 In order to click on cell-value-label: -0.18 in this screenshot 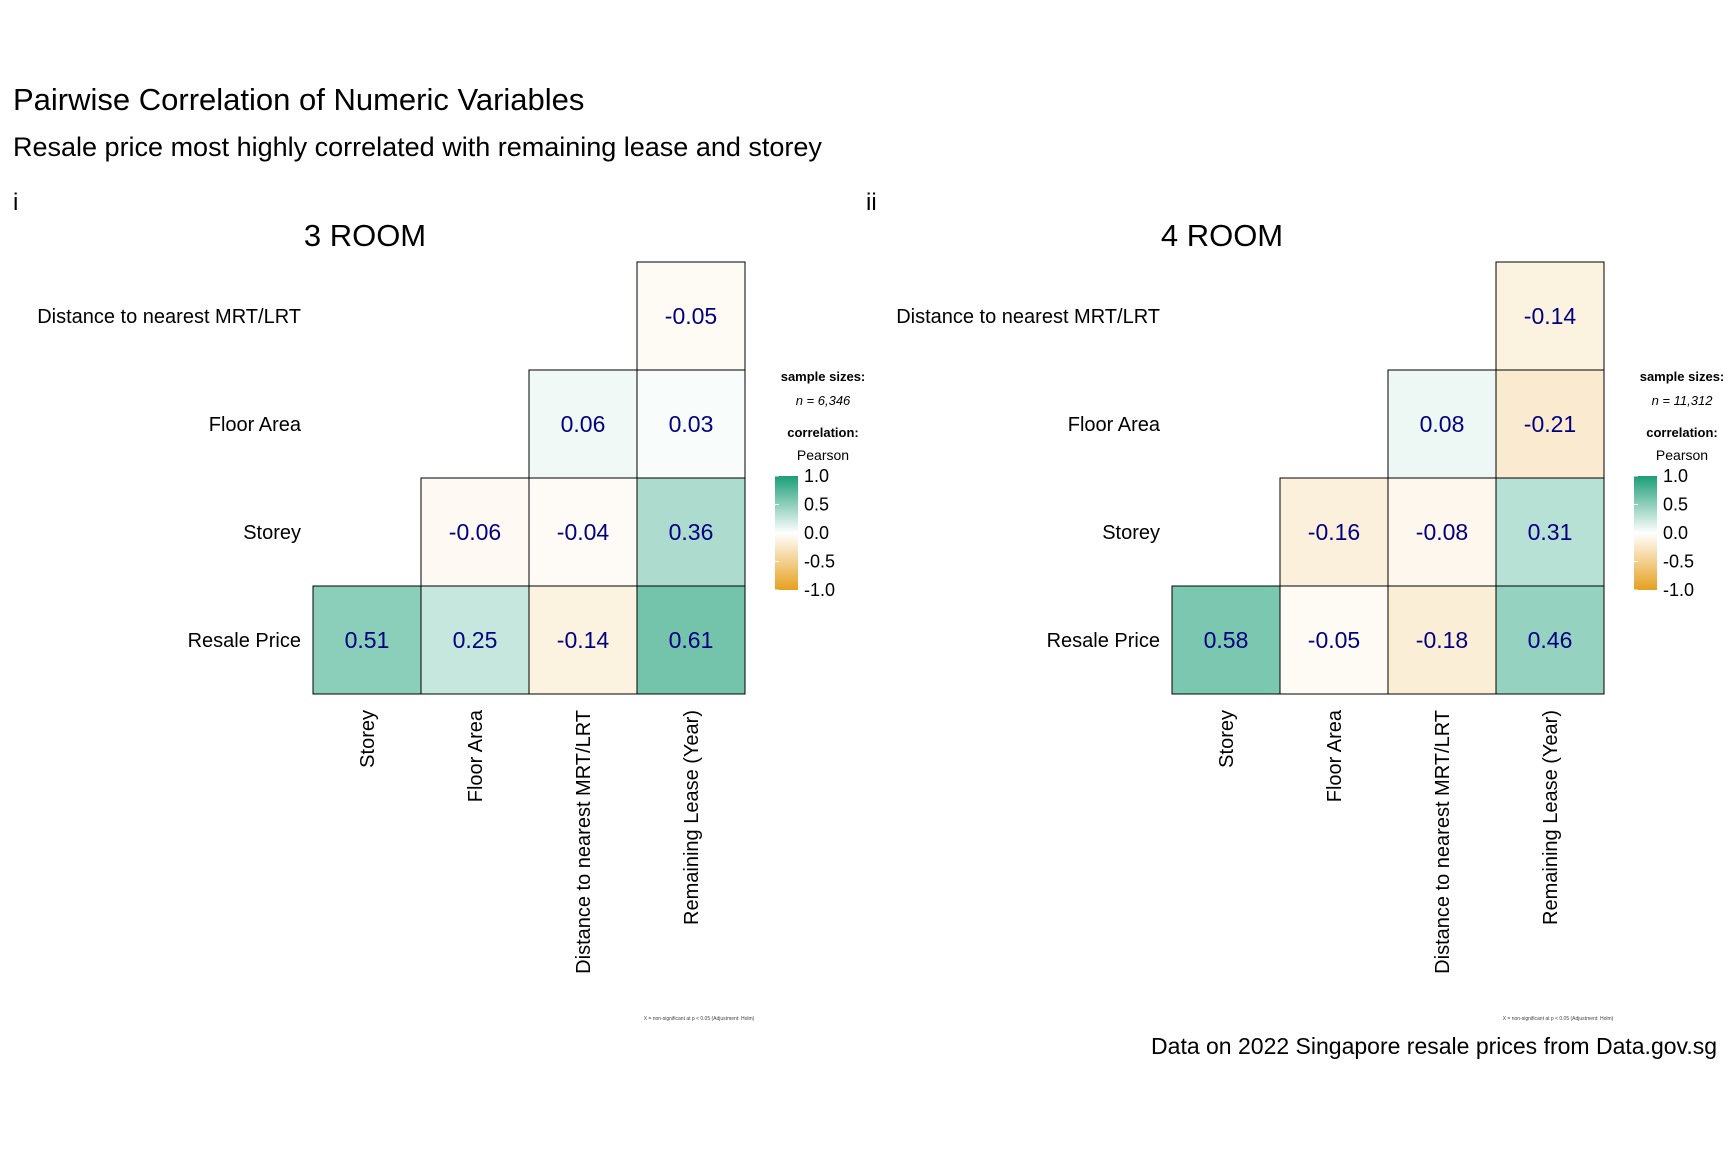, I will do `click(1442, 640)`.